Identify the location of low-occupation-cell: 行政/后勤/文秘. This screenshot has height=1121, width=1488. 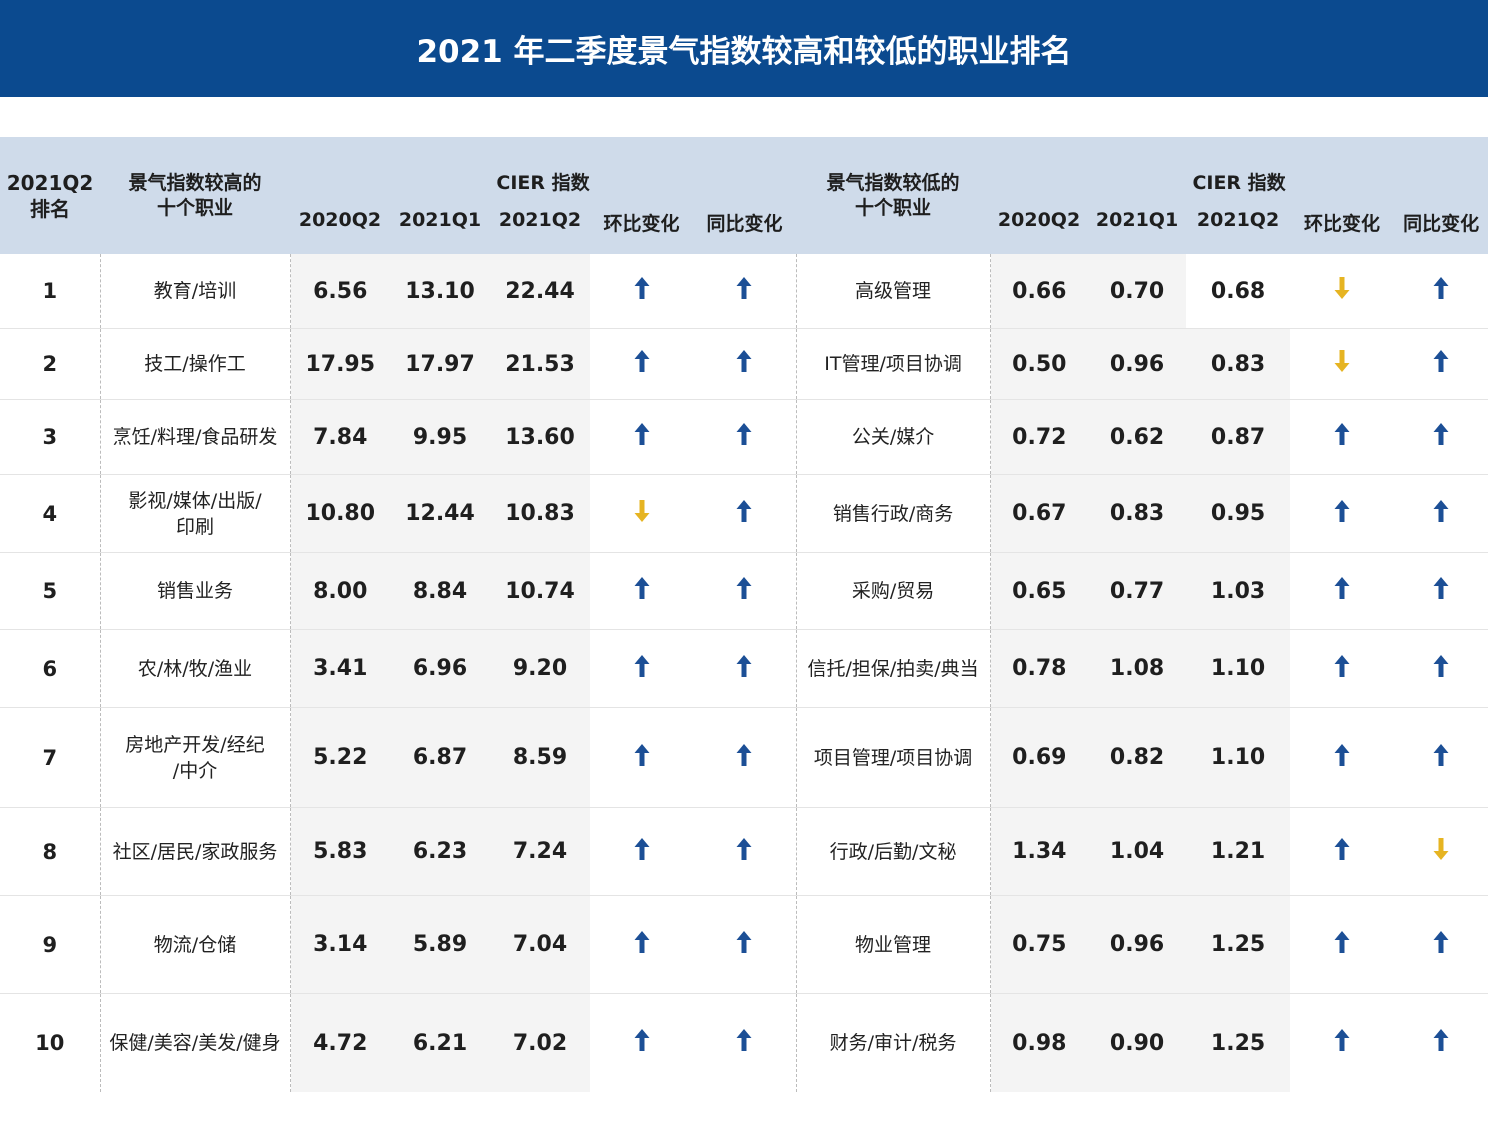
(893, 851).